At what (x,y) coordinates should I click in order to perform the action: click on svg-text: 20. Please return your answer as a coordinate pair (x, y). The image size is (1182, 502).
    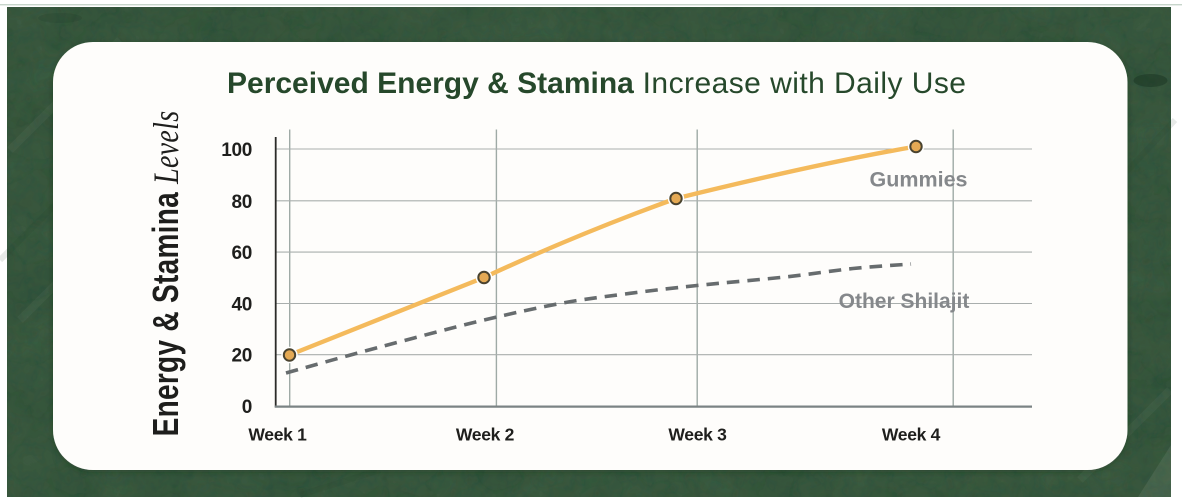
    Looking at the image, I should click on (241, 356).